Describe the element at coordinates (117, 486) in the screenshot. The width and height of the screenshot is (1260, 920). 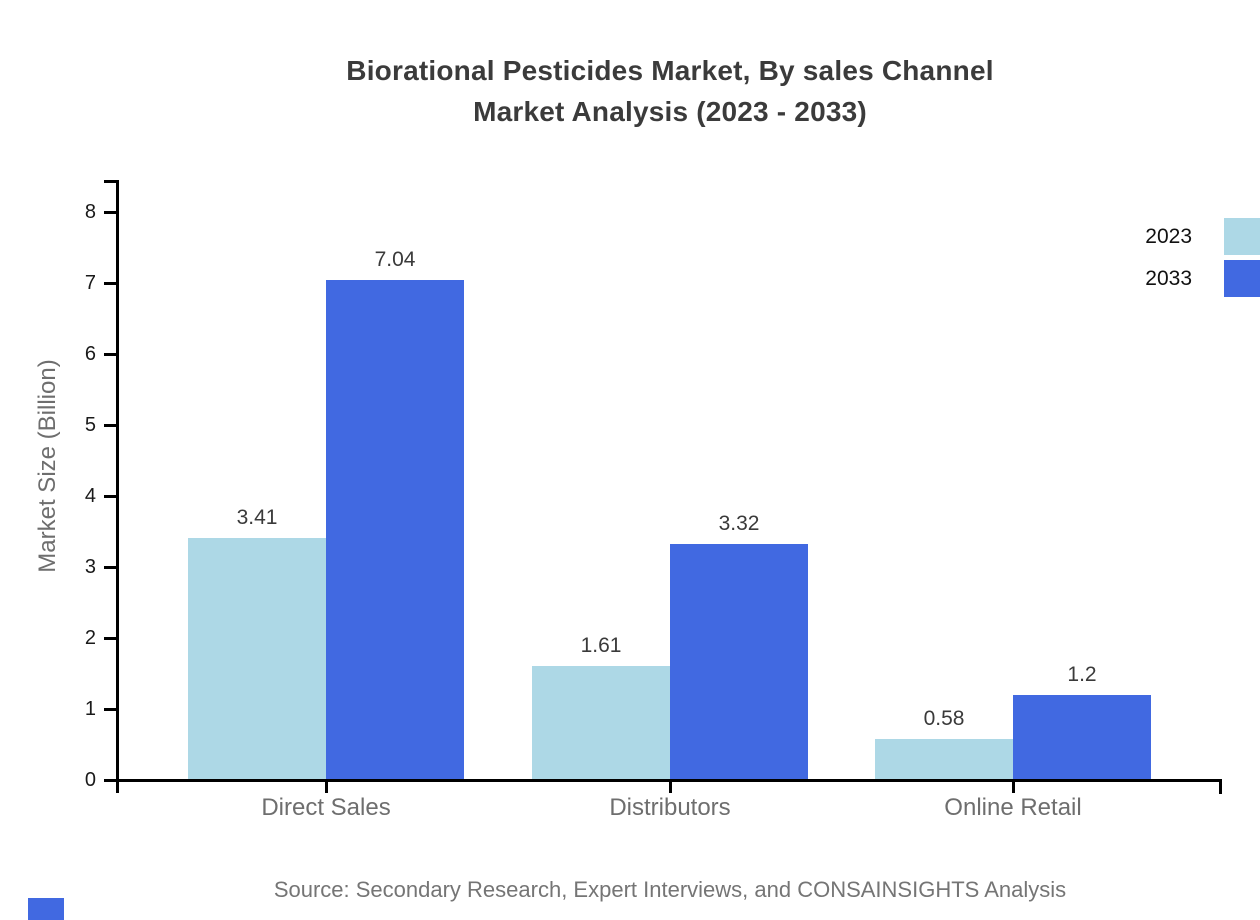
I see `y-axis-spine` at that location.